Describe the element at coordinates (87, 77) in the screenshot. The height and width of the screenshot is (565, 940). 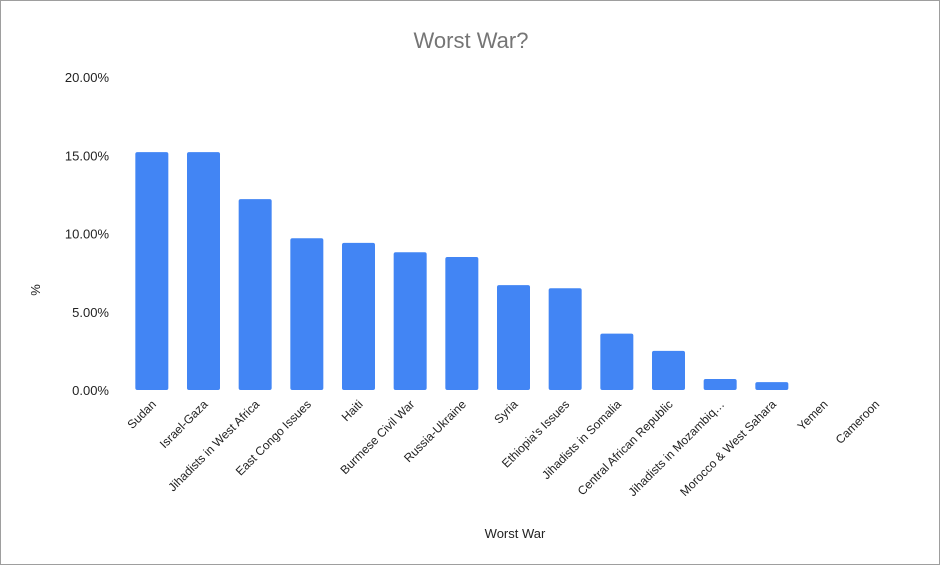
I see `y-tick-label: 20.00%` at that location.